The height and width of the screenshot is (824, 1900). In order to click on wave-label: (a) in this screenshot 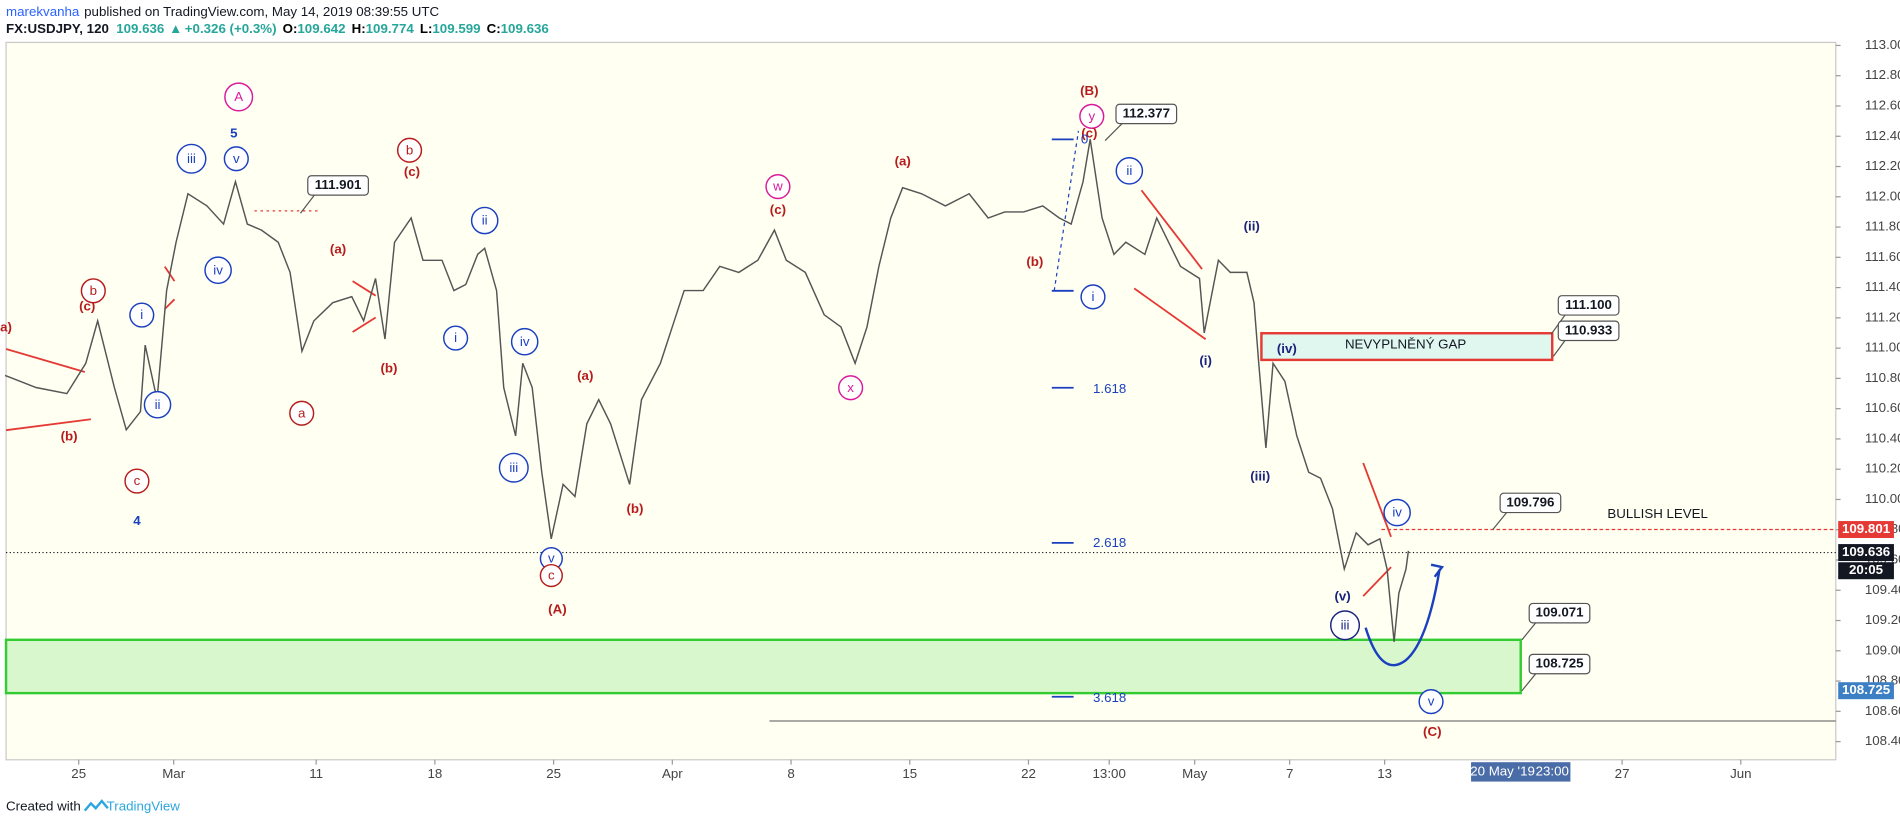, I will do `click(903, 160)`.